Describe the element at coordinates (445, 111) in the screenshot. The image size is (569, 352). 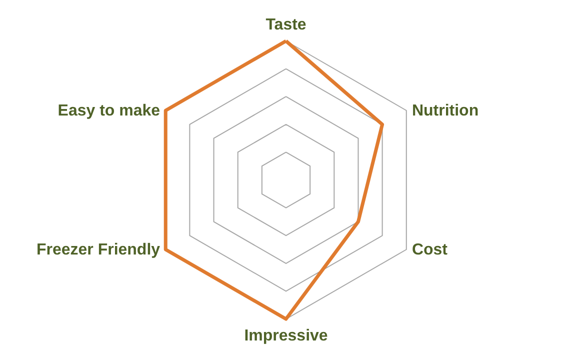
I see `spoke-label: Nutrition` at that location.